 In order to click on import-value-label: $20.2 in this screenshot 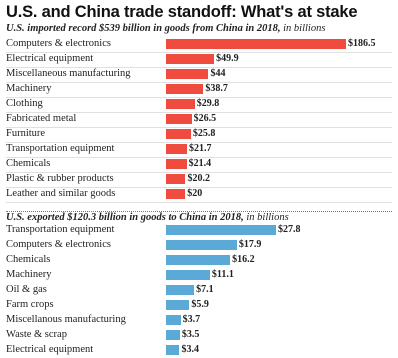, I will do `click(198, 178)`.